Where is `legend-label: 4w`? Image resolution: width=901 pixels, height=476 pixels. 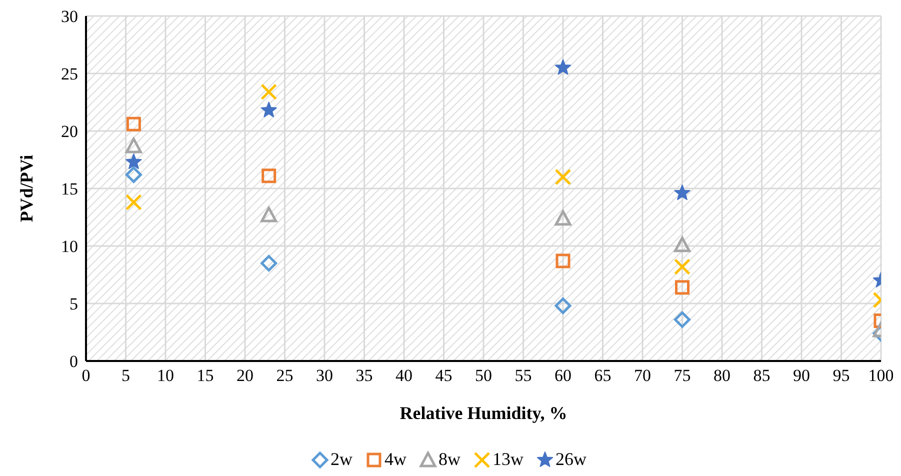
legend-label: 4w is located at coordinates (395, 459).